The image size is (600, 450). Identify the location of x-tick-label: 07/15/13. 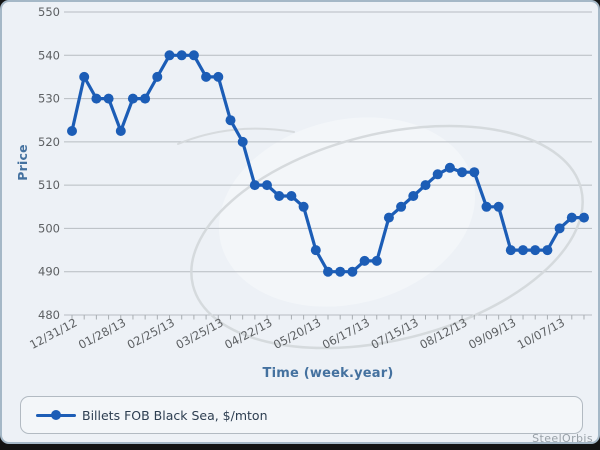
(395, 333).